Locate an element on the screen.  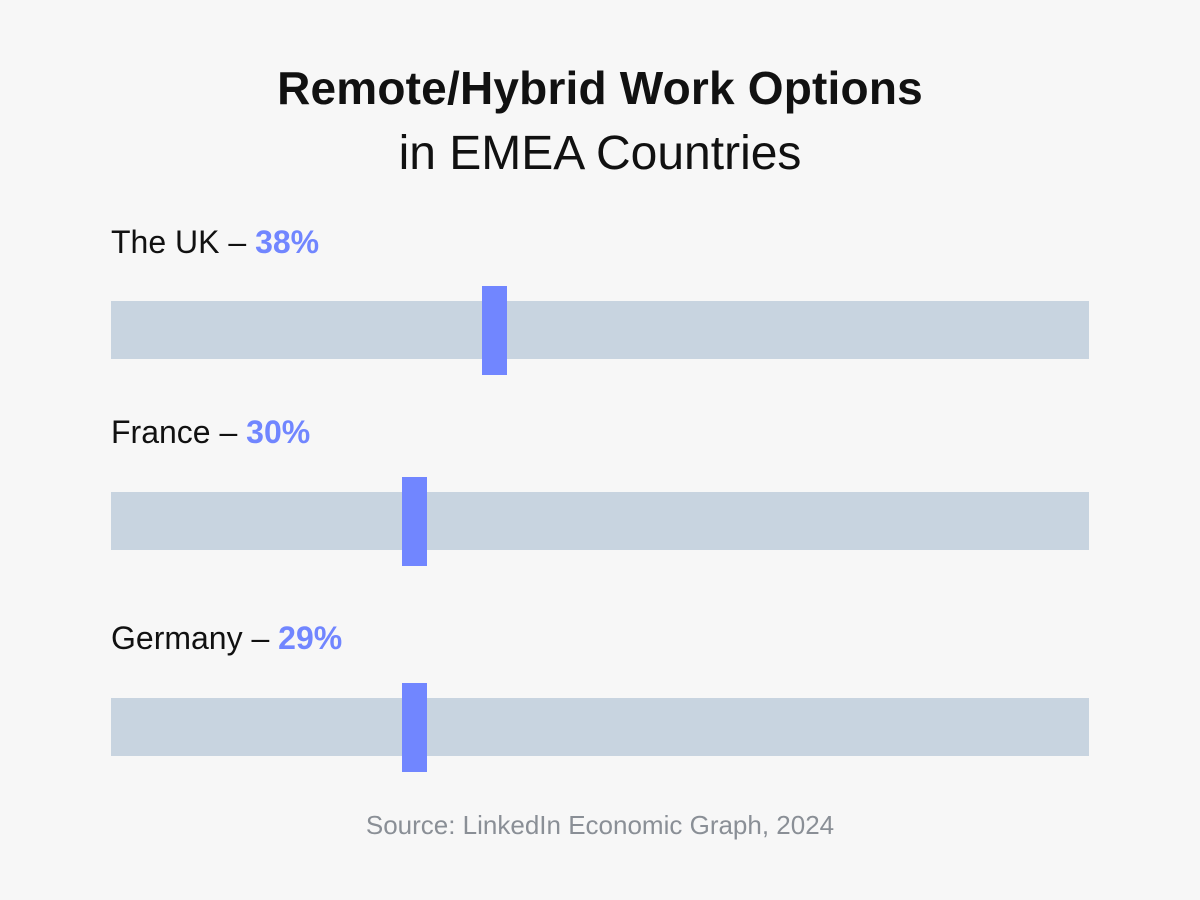
row-label: Germany – 29% is located at coordinates (226, 638).